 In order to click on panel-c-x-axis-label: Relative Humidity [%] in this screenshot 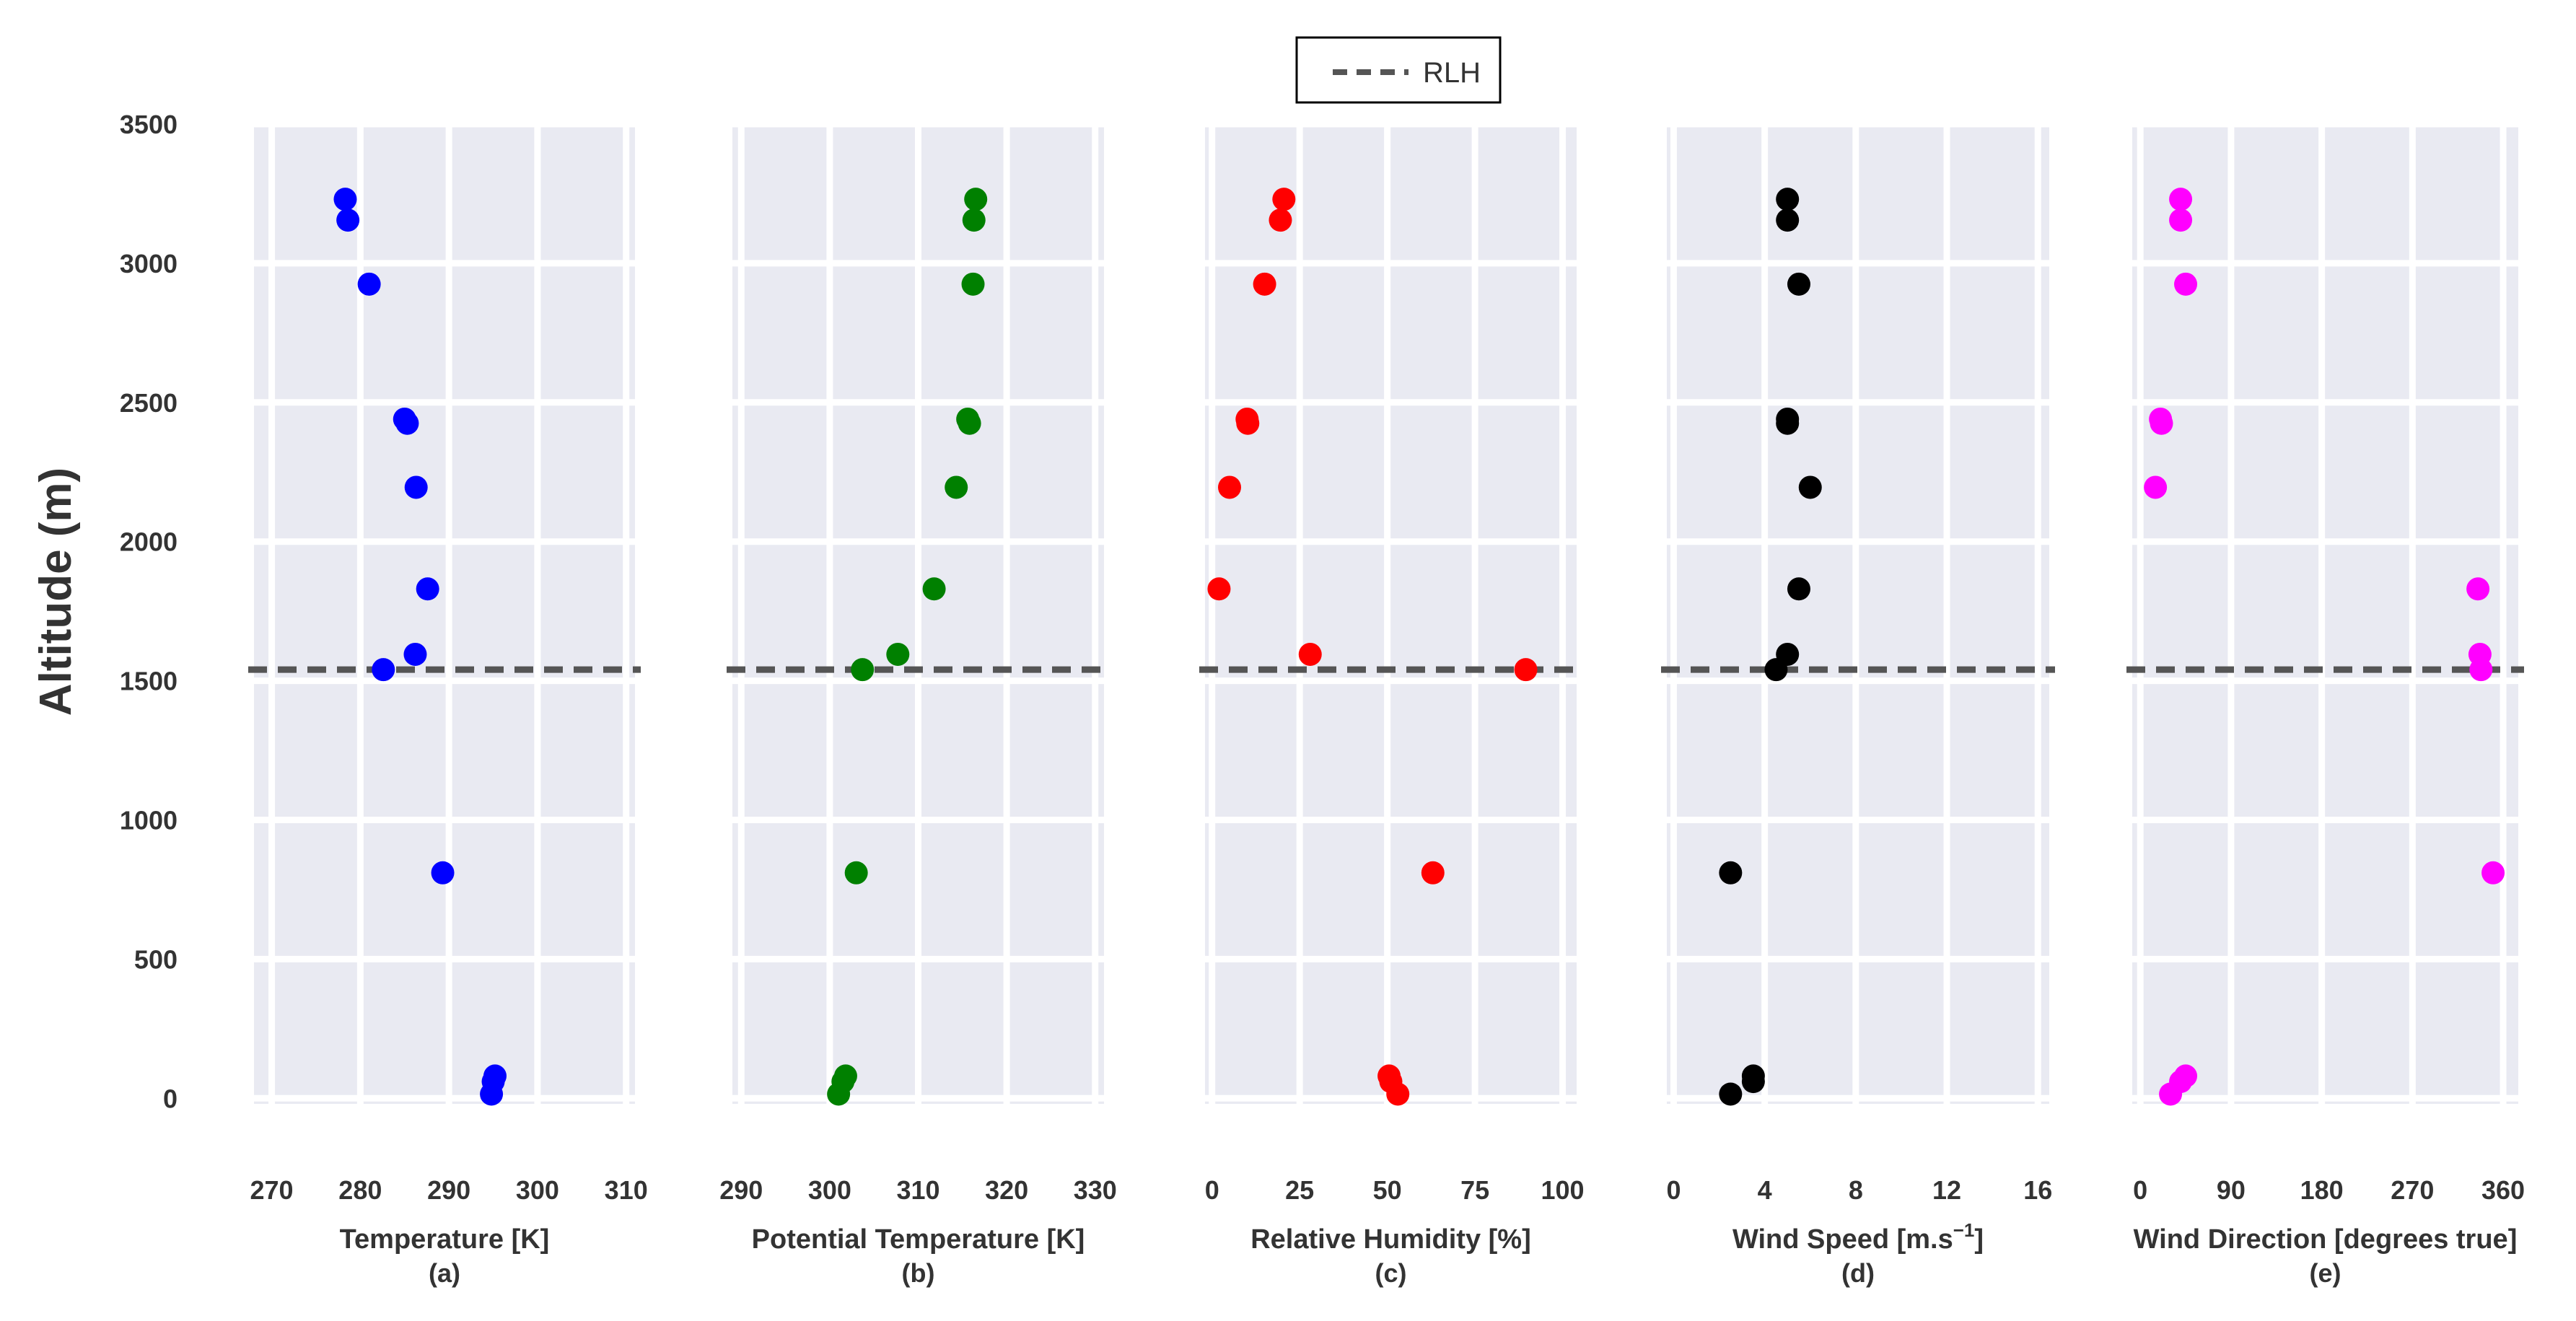, I will do `click(1390, 1239)`.